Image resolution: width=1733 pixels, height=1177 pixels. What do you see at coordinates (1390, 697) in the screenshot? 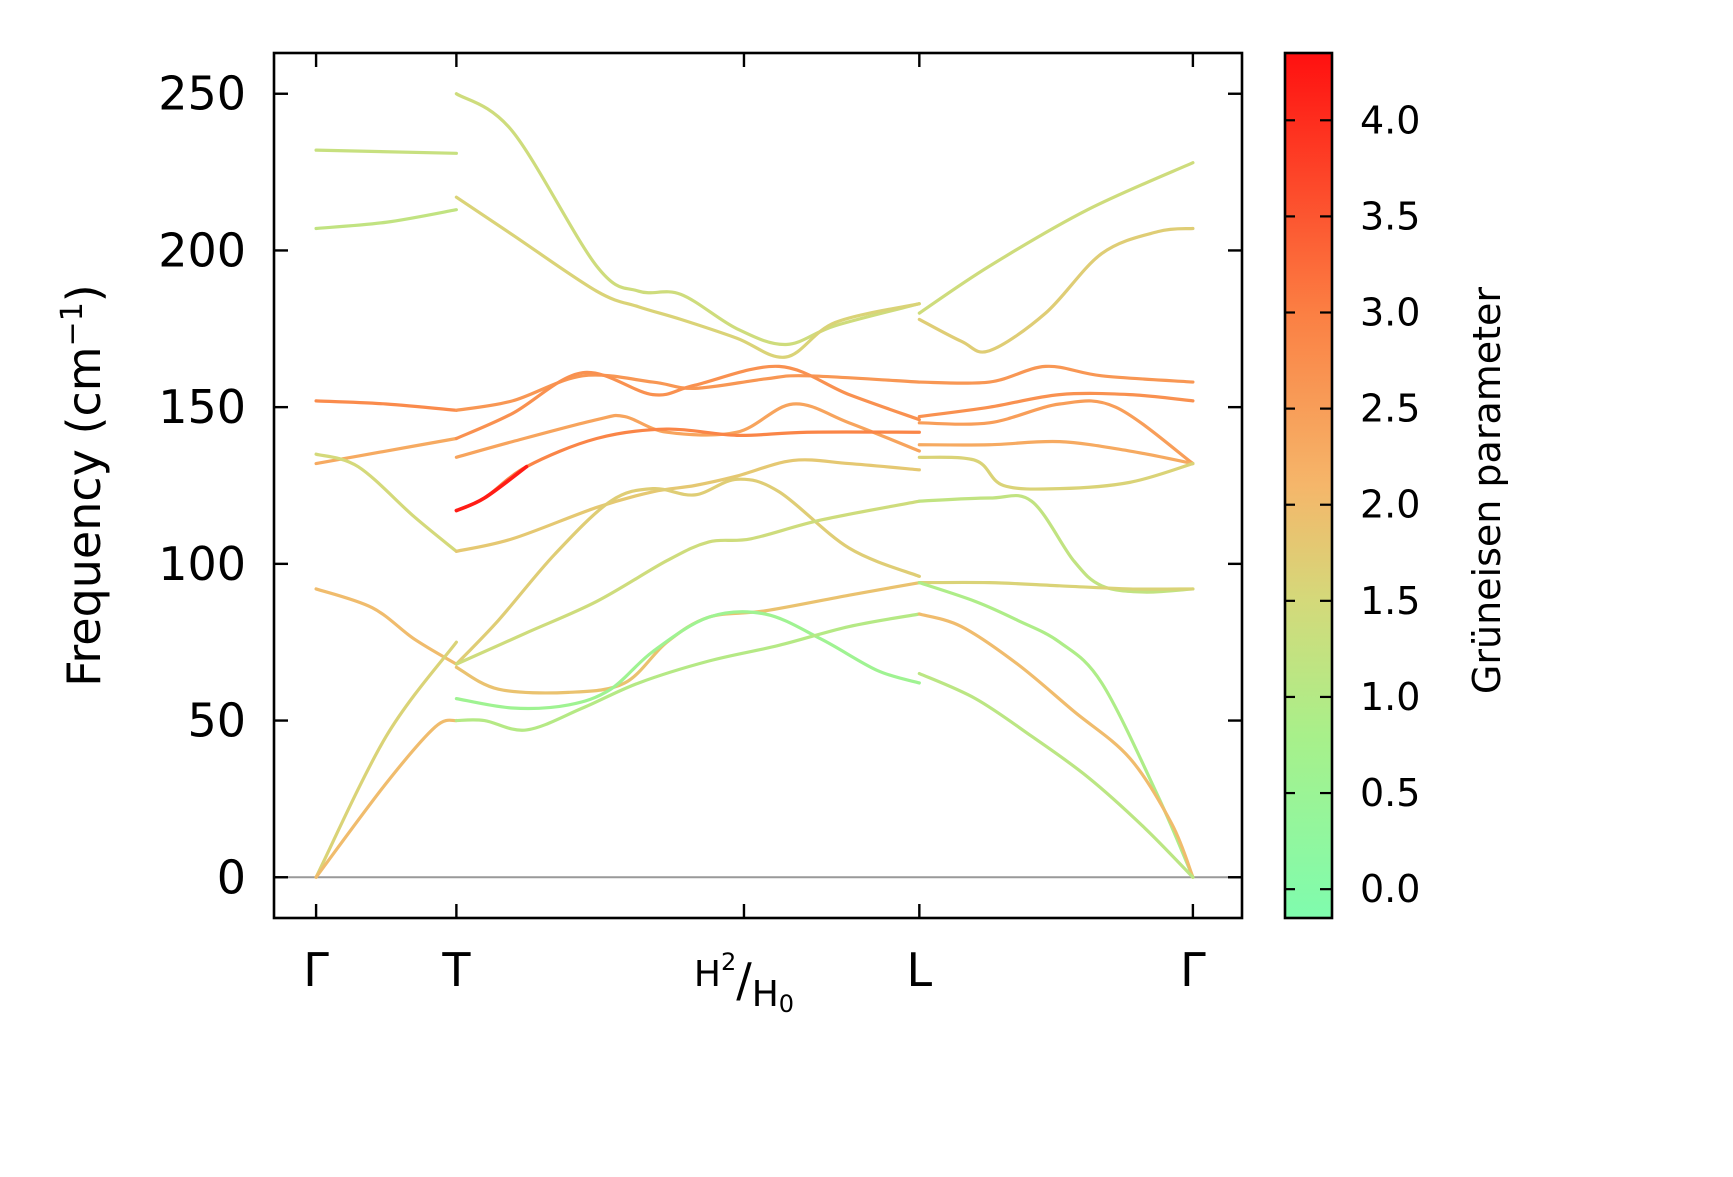
I see `cb-tick-label-2: 1.0` at bounding box center [1390, 697].